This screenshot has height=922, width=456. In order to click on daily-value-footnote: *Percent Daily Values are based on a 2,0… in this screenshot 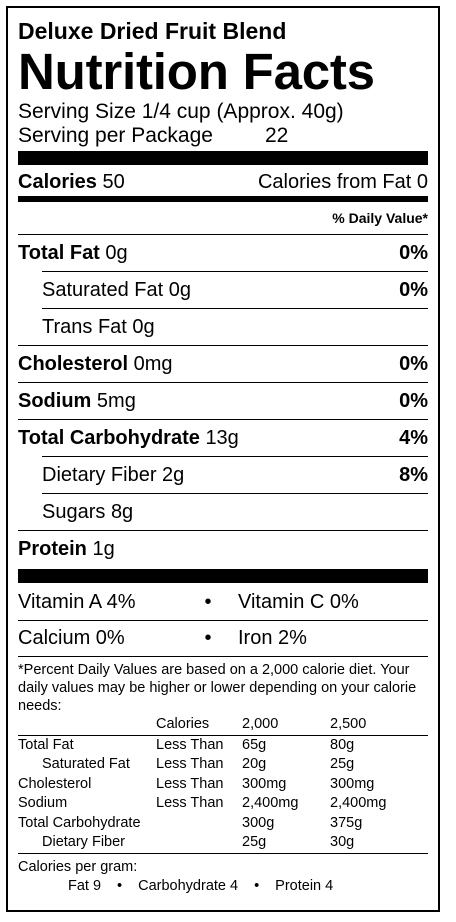, I will do `click(217, 688)`.